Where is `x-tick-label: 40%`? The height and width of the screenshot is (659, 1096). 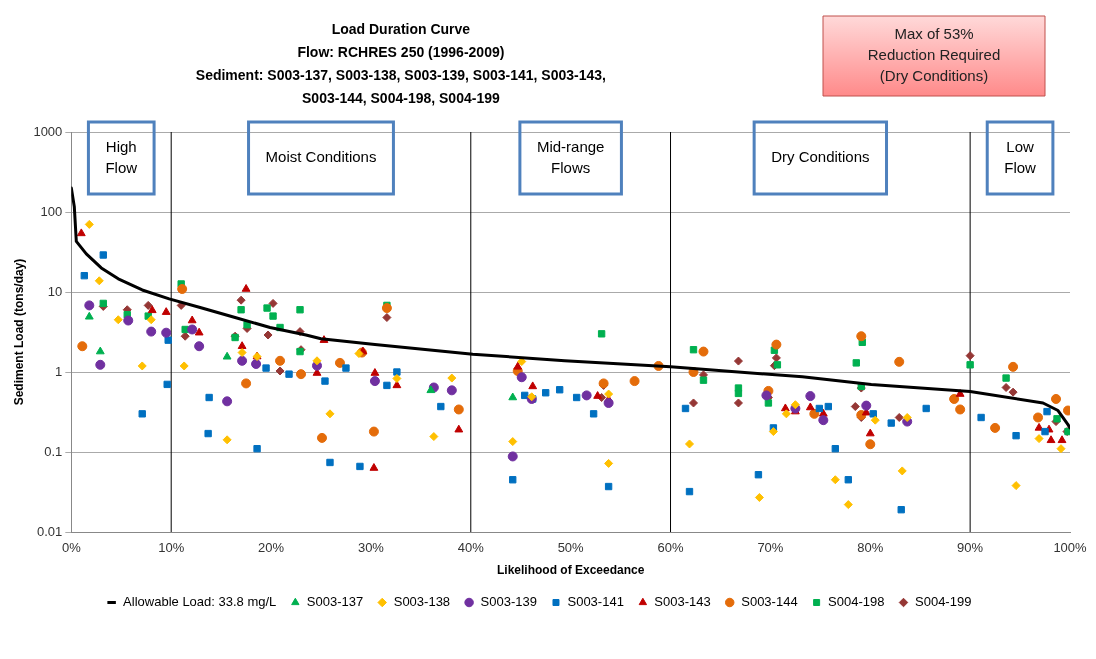
x-tick-label: 40% is located at coordinates (471, 548).